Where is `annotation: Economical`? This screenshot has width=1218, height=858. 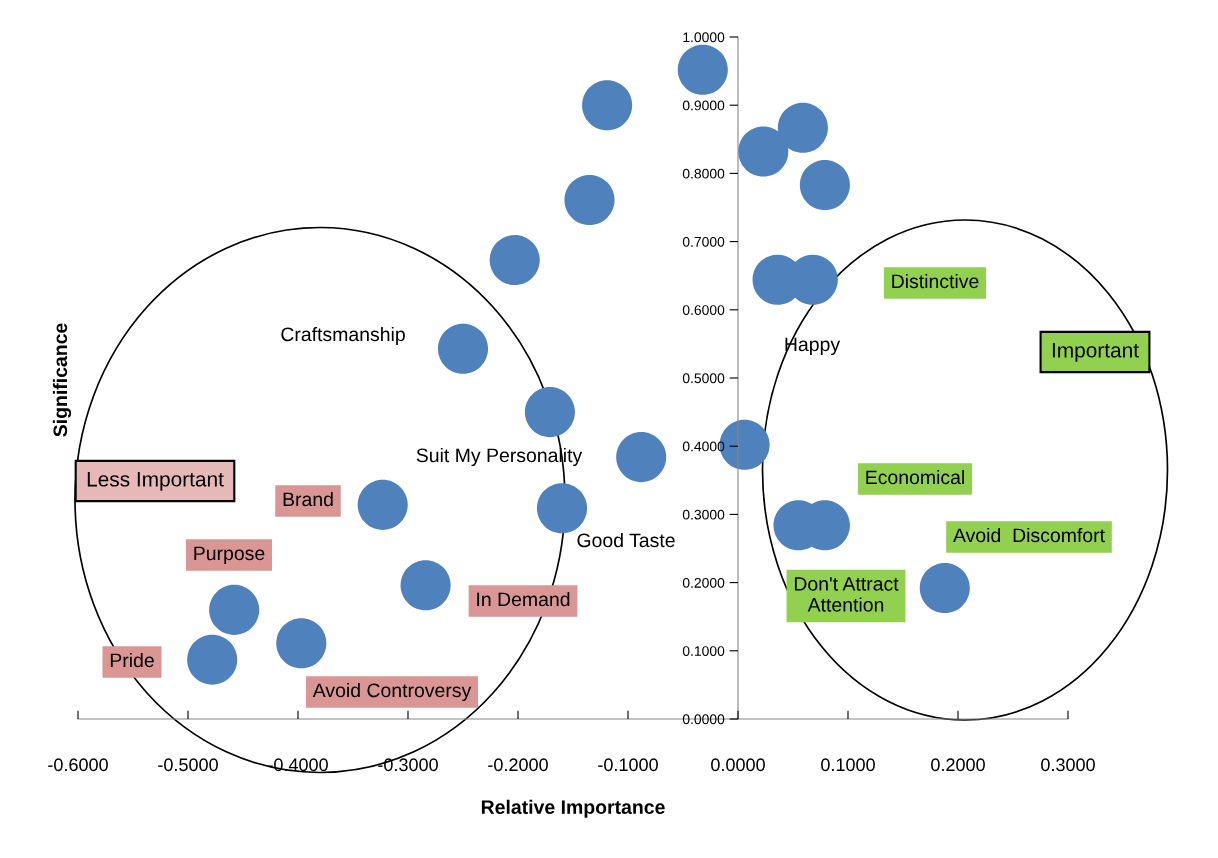
annotation: Economical is located at coordinates (915, 477).